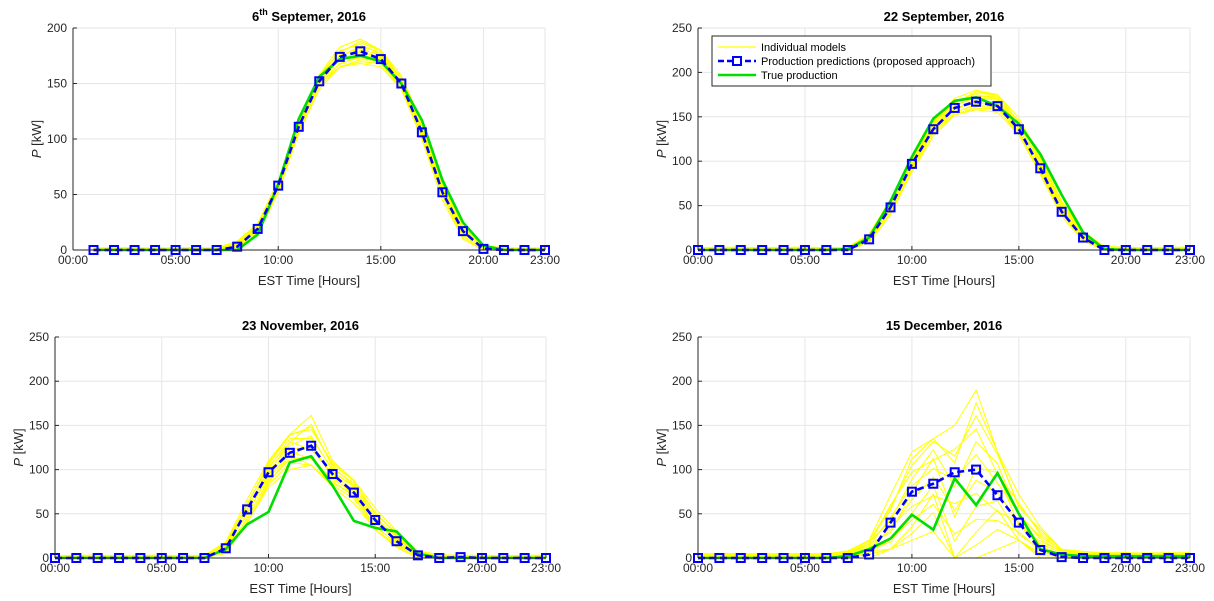  What do you see at coordinates (799, 76) in the screenshot?
I see `legend-entry-label: True production` at bounding box center [799, 76].